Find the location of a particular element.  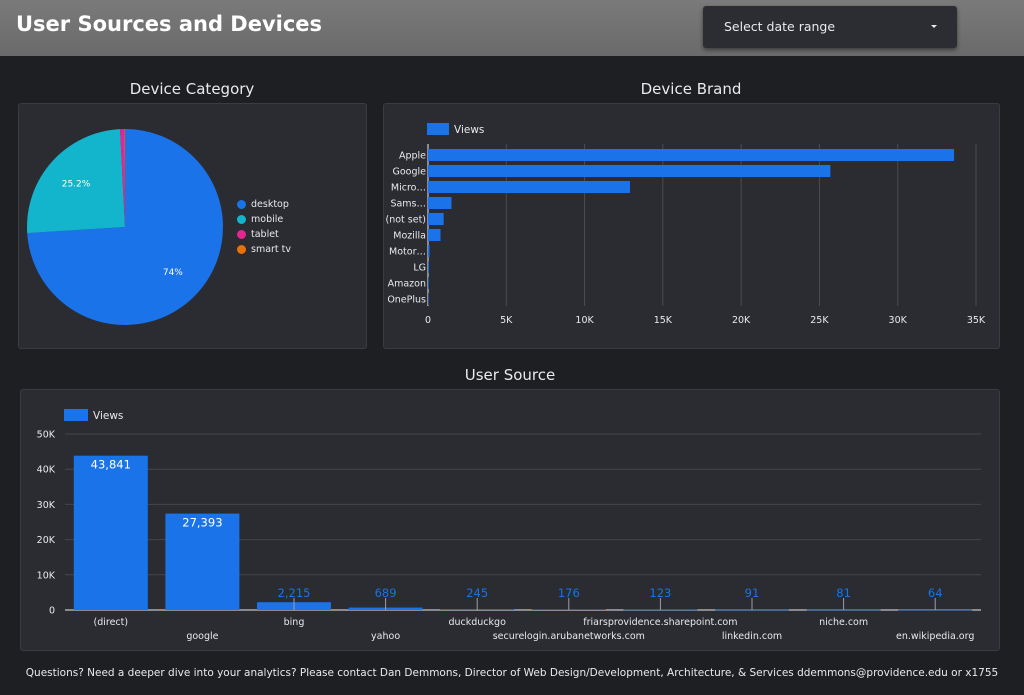

bar-motor is located at coordinates (429, 251).